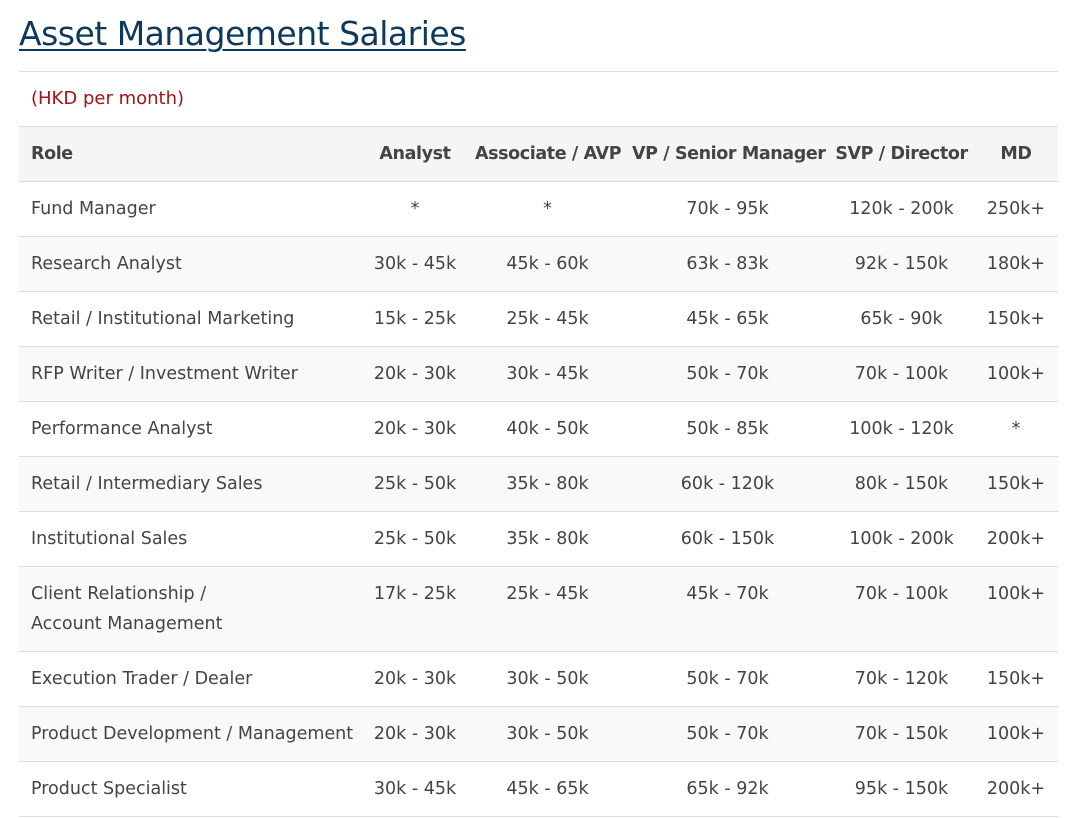  Describe the element at coordinates (901, 539) in the screenshot. I see `cell-svp-director: 100k - 200k` at that location.